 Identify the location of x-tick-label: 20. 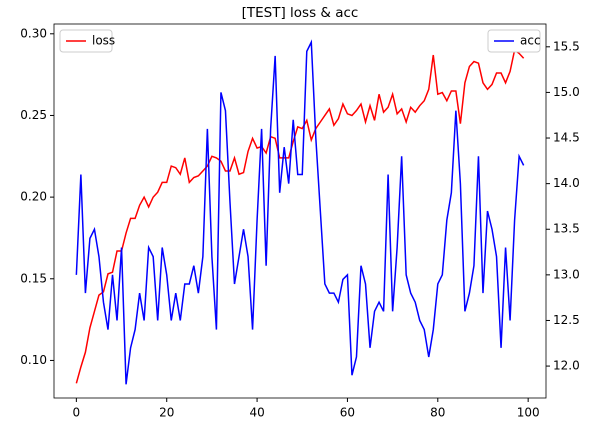
(166, 413).